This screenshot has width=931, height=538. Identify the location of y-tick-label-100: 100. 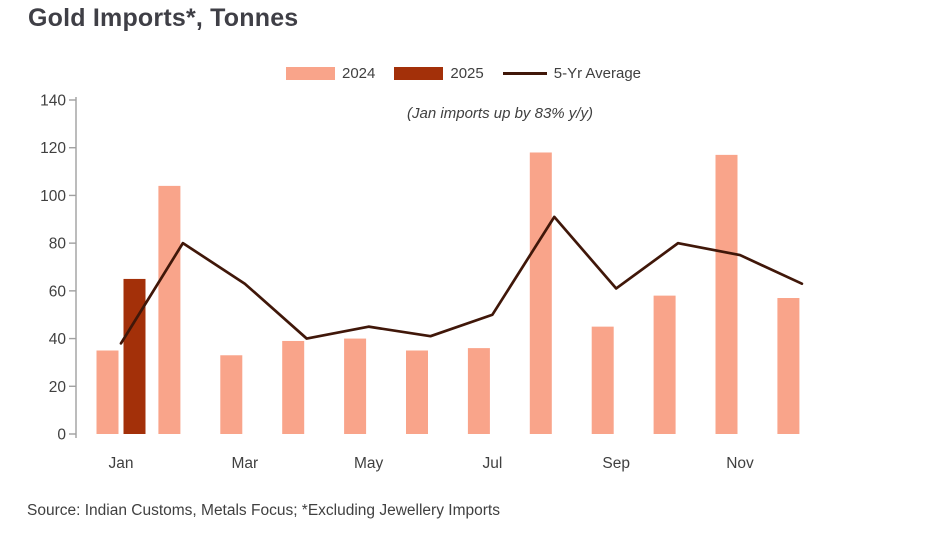
(53, 196).